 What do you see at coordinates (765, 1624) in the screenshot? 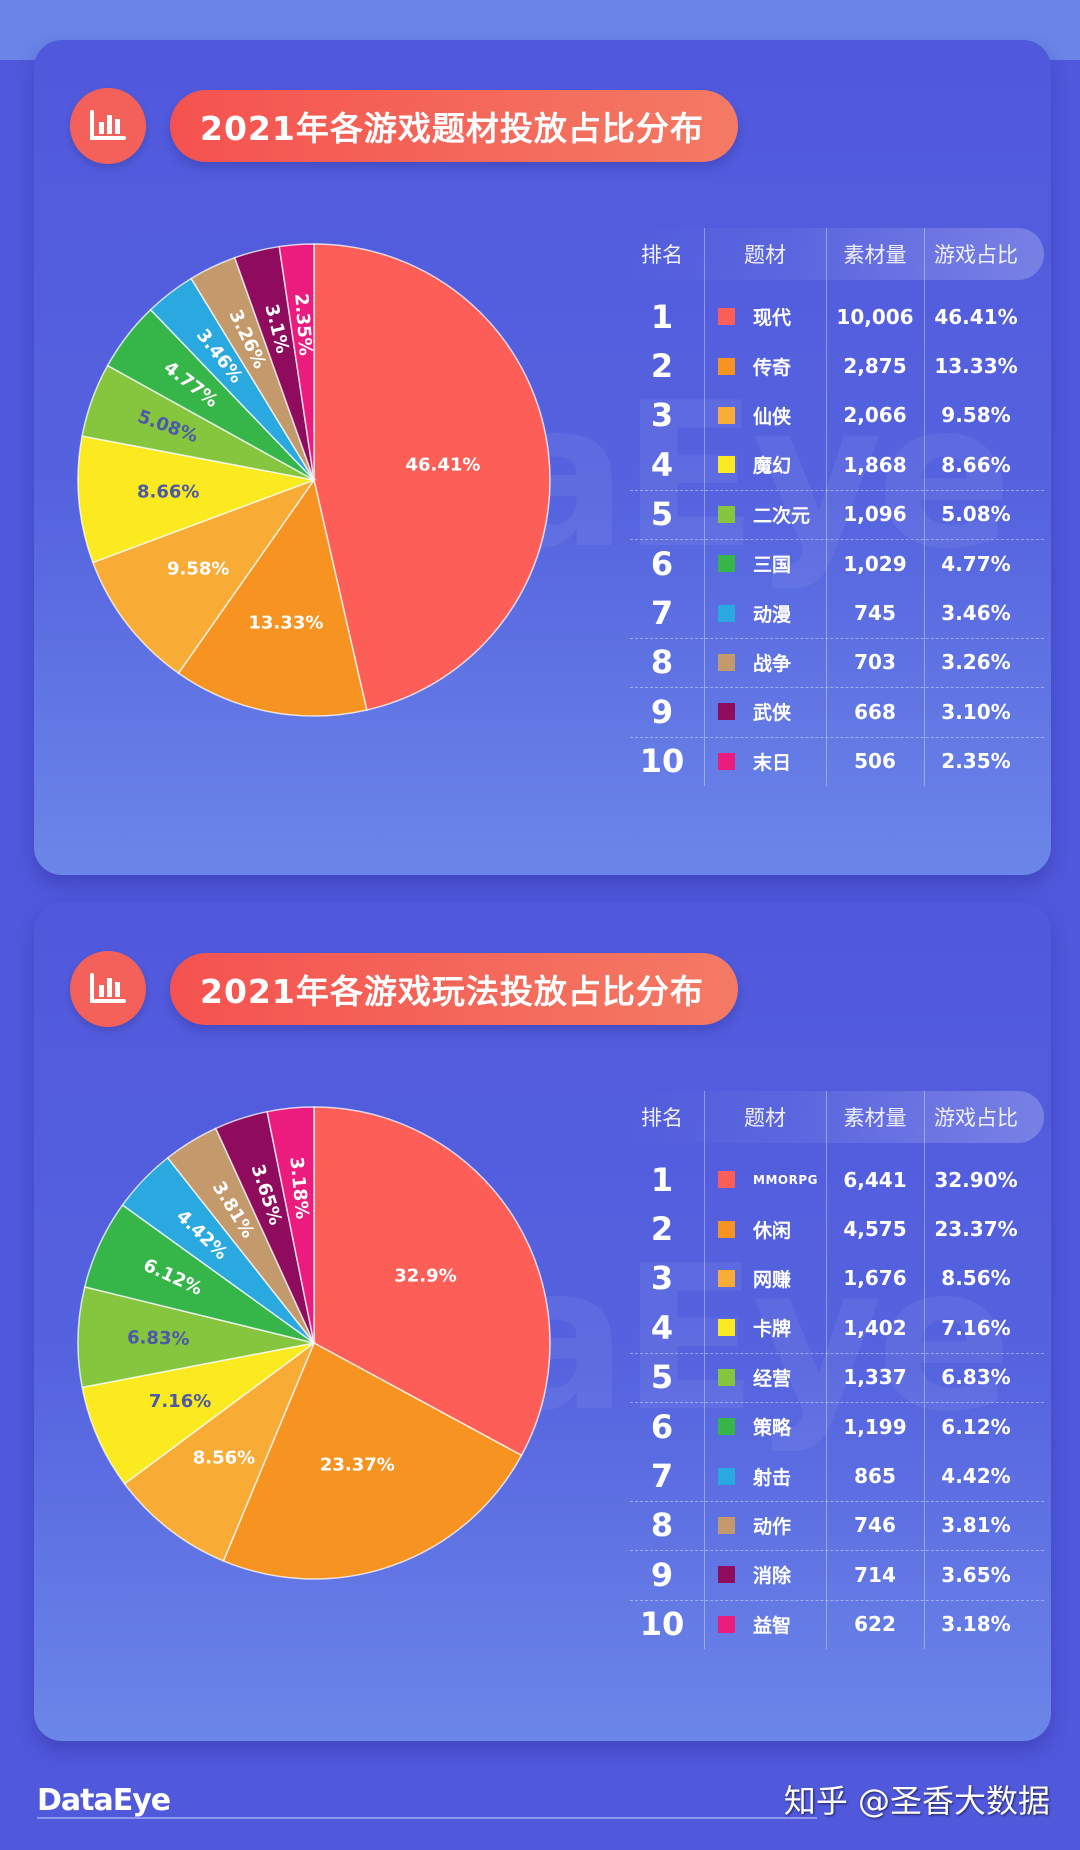
I see `name-cell: 益智` at bounding box center [765, 1624].